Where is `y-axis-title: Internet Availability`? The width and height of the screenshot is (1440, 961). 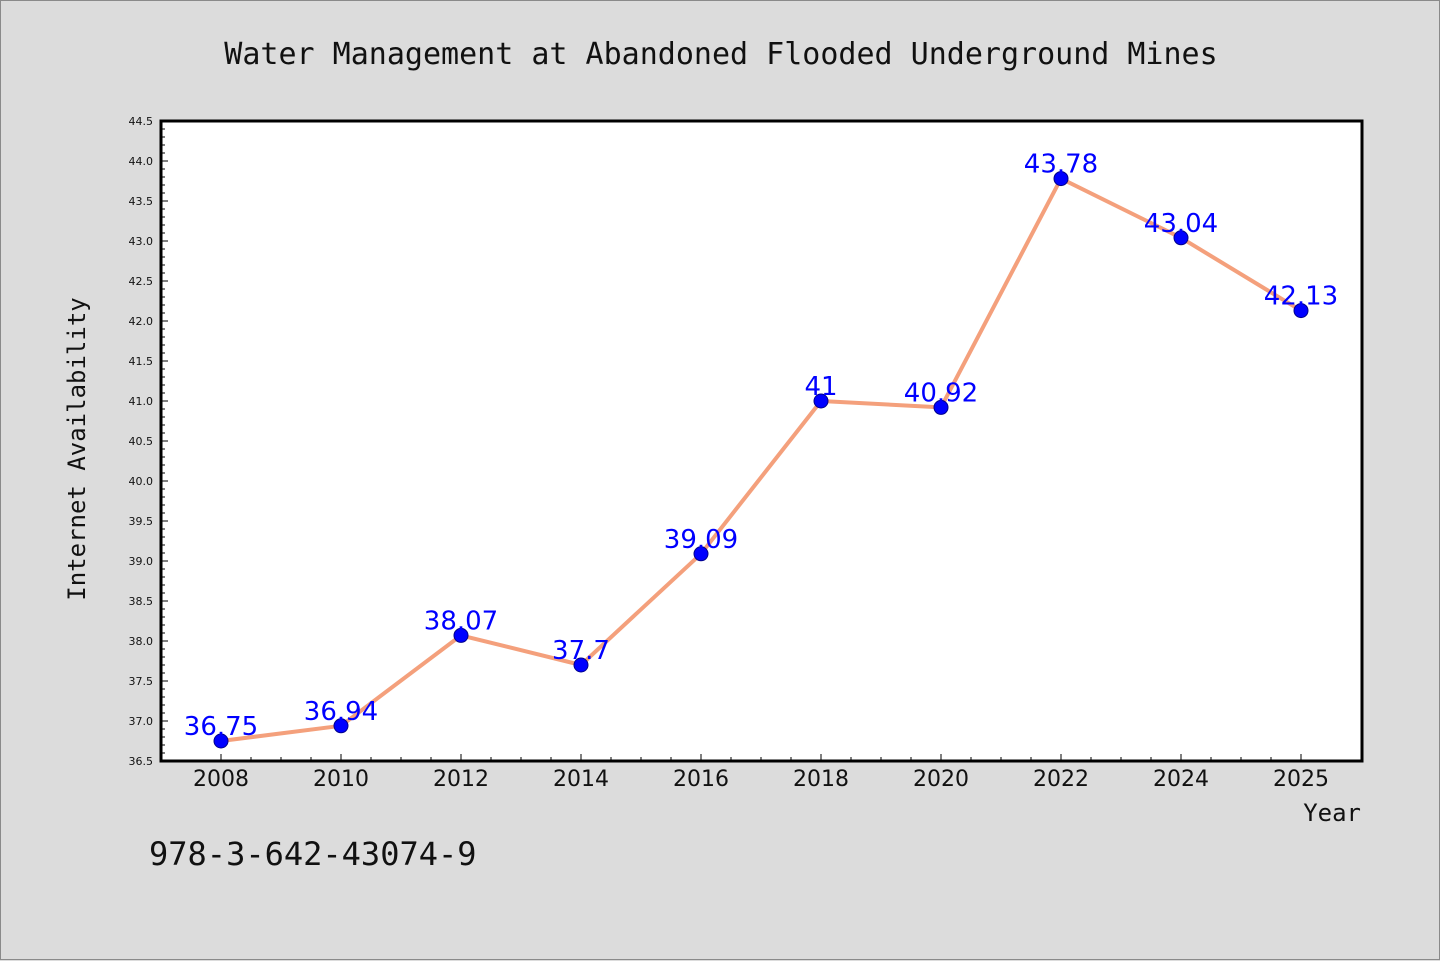
y-axis-title: Internet Availability is located at coordinates (77, 448).